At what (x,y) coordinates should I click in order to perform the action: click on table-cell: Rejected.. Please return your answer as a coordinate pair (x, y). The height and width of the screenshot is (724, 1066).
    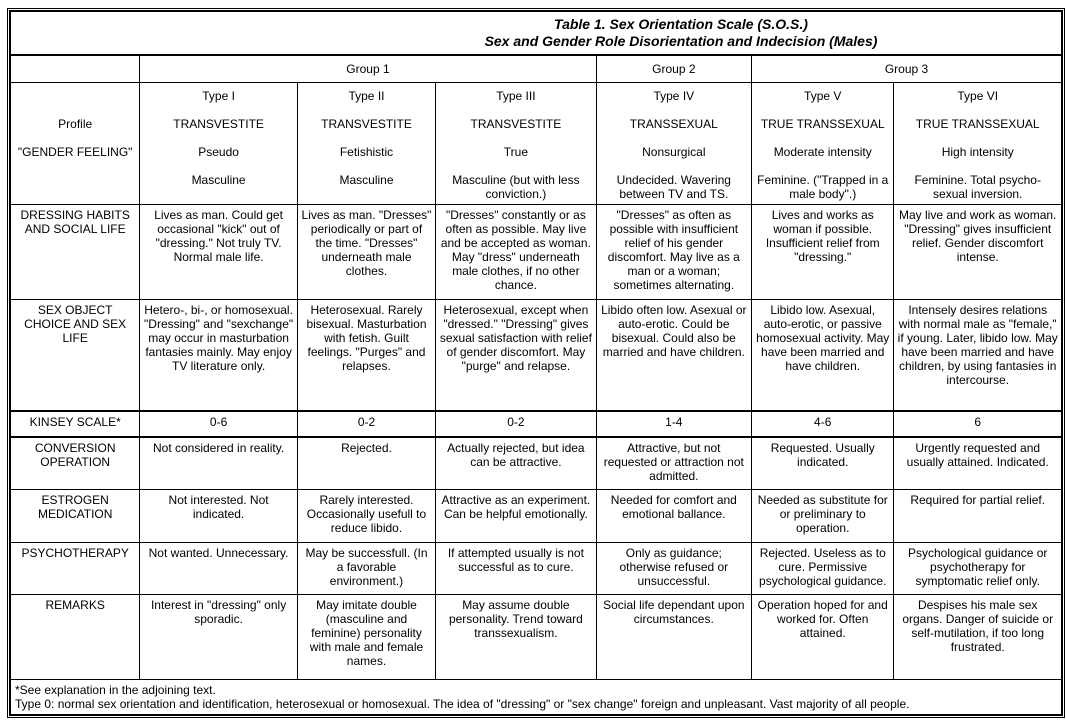
    Looking at the image, I should click on (366, 463).